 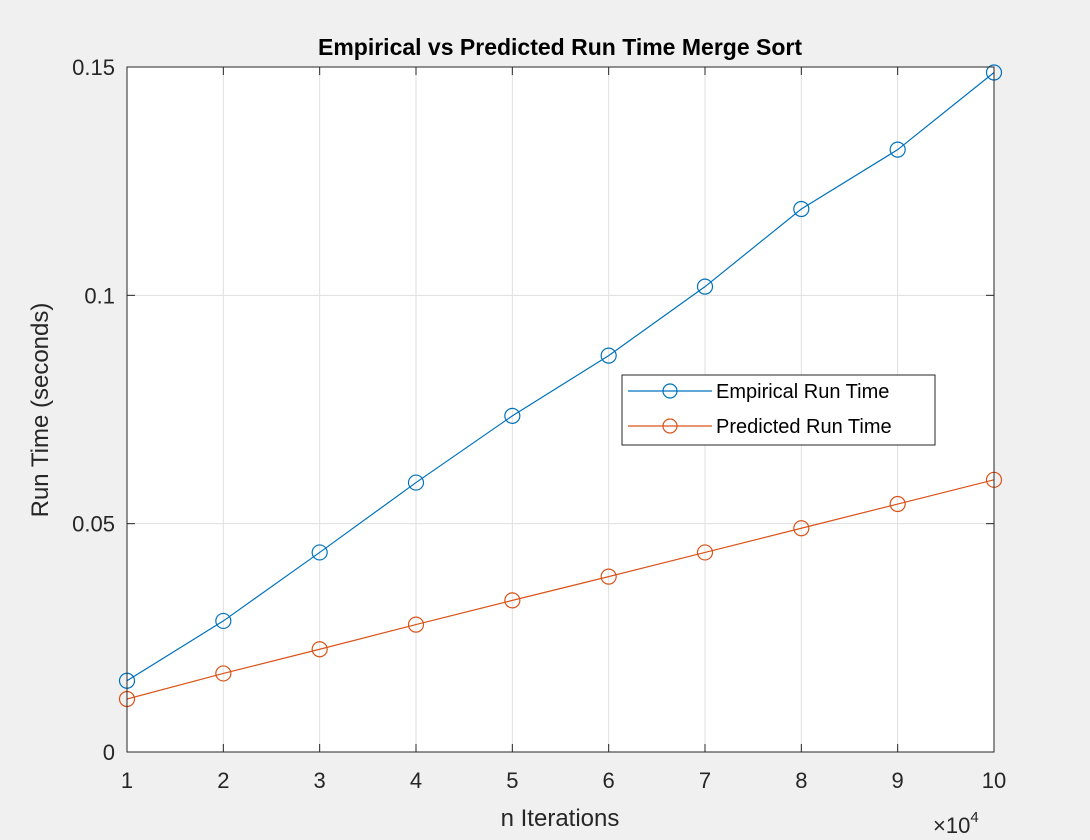 I want to click on y-tick-label: 0.05, so click(x=93, y=524).